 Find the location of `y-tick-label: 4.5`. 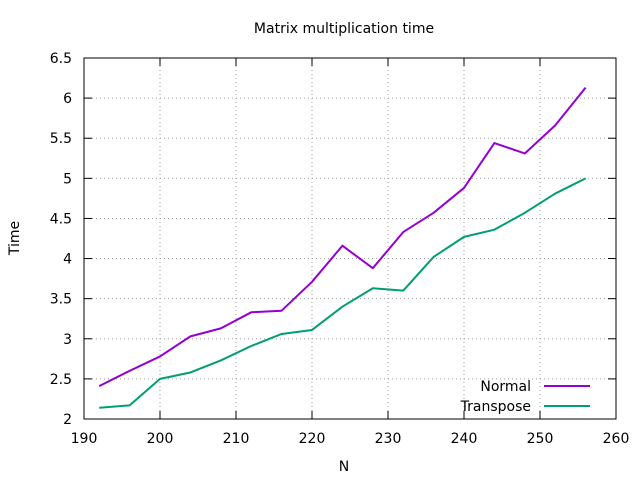

y-tick-label: 4.5 is located at coordinates (61, 219).